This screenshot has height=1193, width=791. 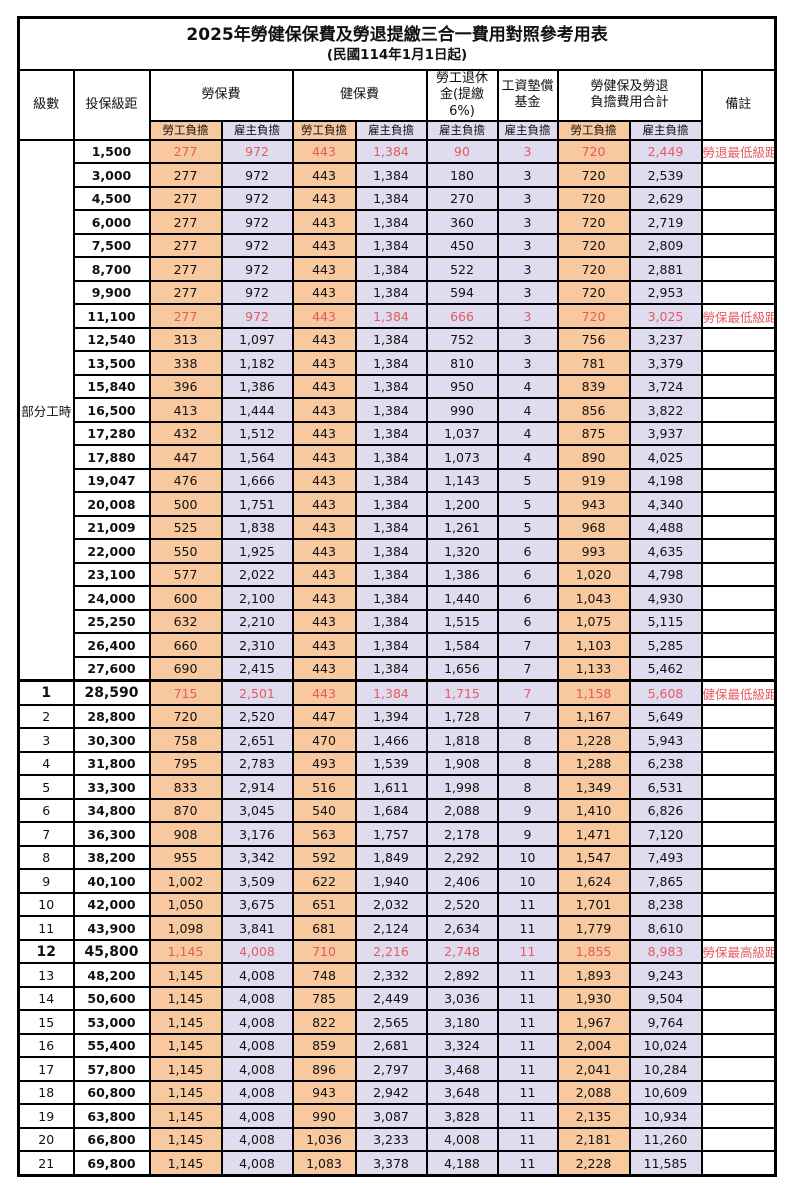 I want to click on salary-bracket-cell: 12,540, so click(x=111, y=339).